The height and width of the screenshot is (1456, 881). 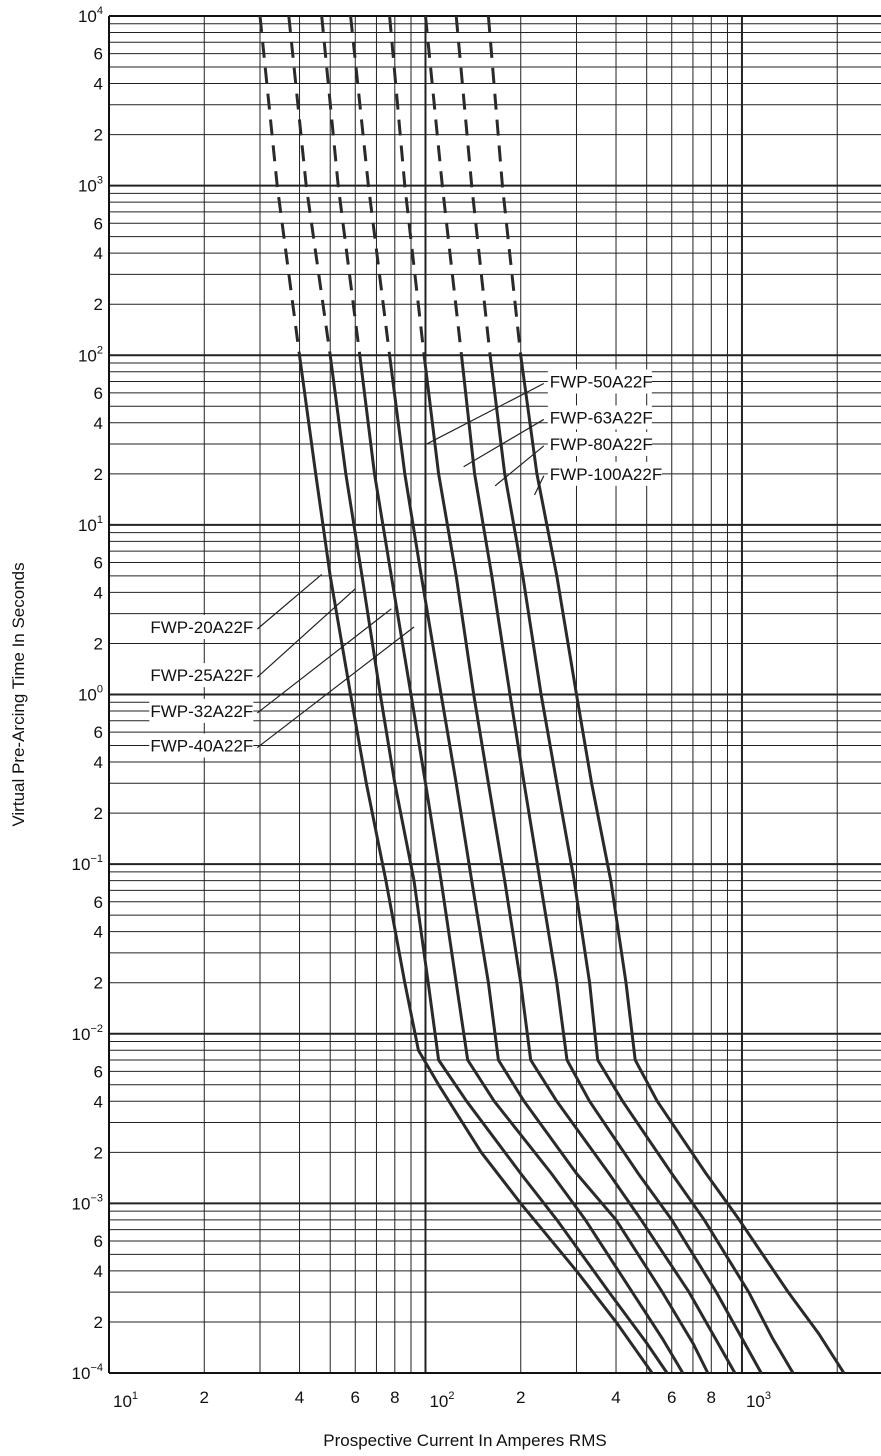 I want to click on y-tick-label: 10⁻³, so click(x=87, y=1202).